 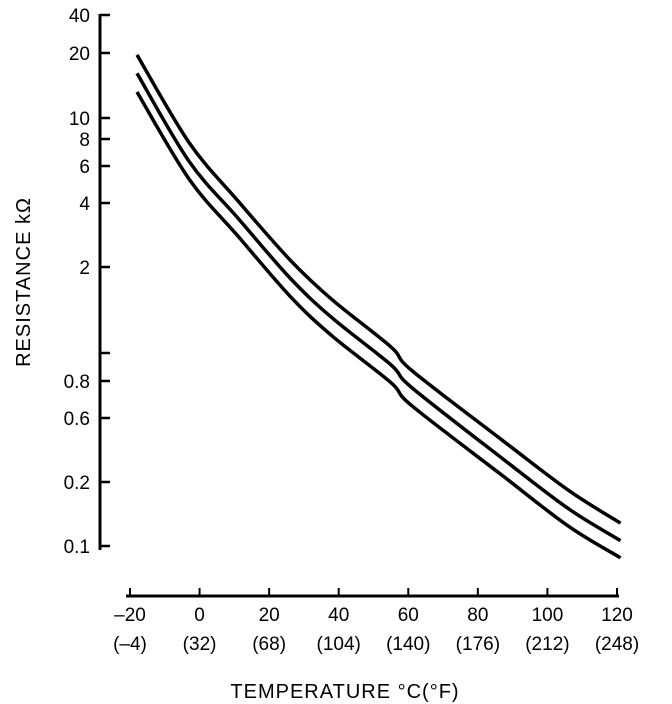 I want to click on x-tick-sublabel-fahrenheit: (248), so click(x=617, y=644).